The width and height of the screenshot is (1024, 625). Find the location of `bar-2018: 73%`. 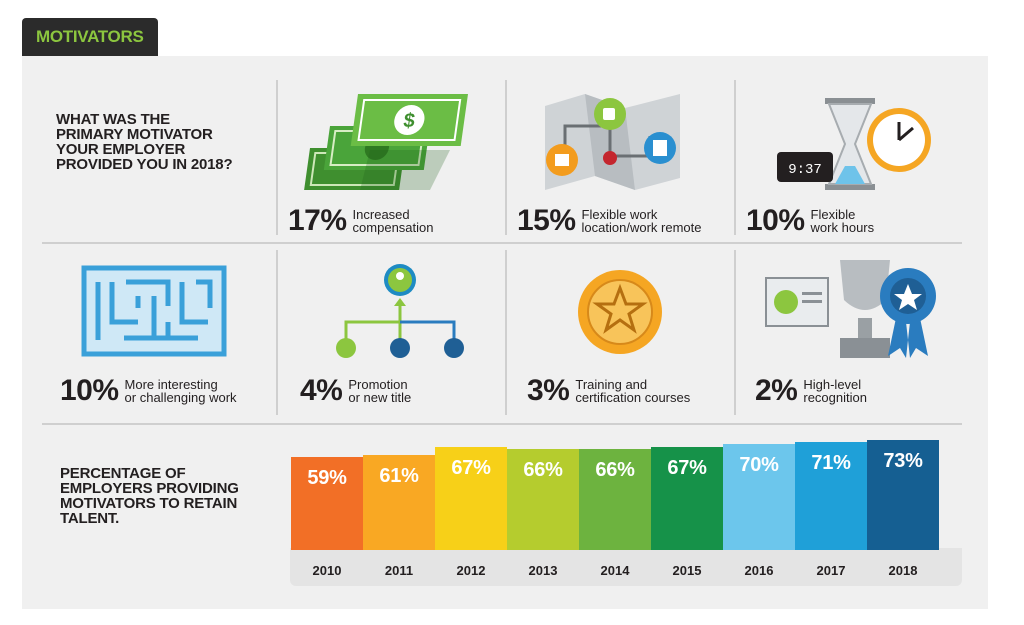

bar-2018: 73% is located at coordinates (903, 495).